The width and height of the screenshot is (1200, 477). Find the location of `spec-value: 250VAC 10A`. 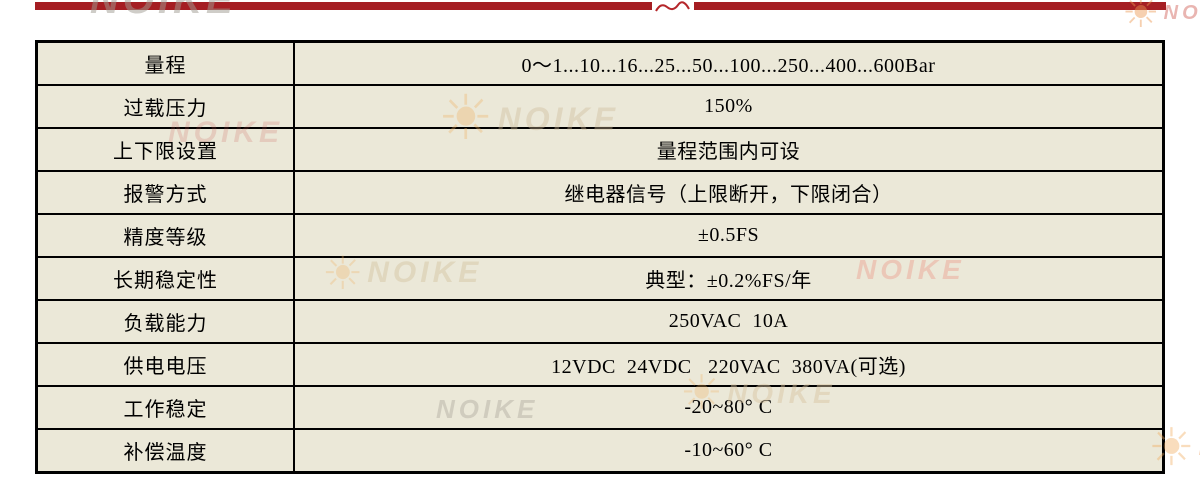

spec-value: 250VAC 10A is located at coordinates (729, 321).